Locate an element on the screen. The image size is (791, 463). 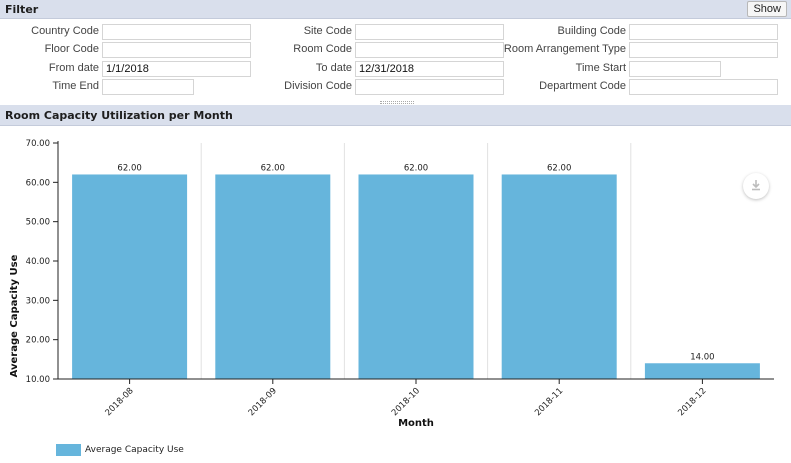
x-tick-label: 2018-09 is located at coordinates (263, 402).